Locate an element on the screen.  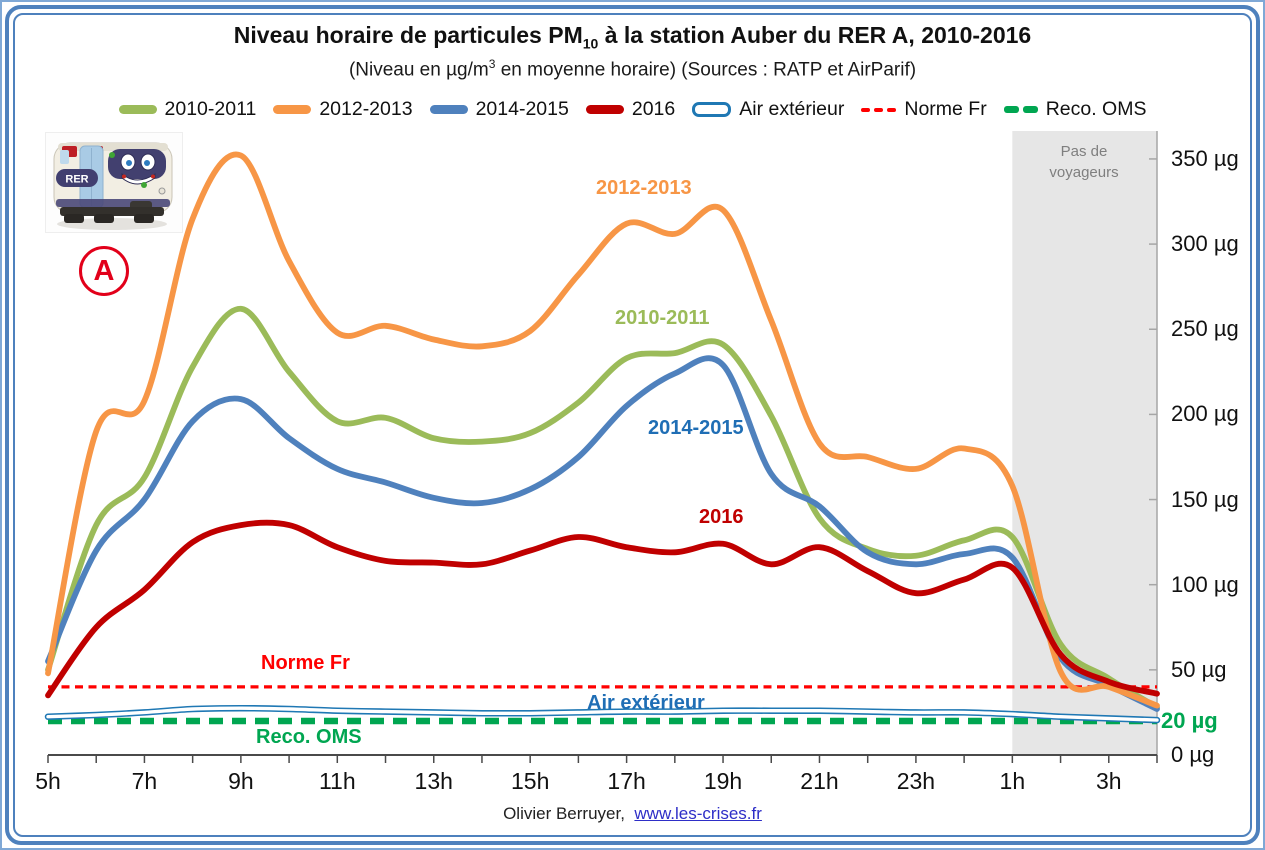
train-rer-text: RER is located at coordinates (76, 180).